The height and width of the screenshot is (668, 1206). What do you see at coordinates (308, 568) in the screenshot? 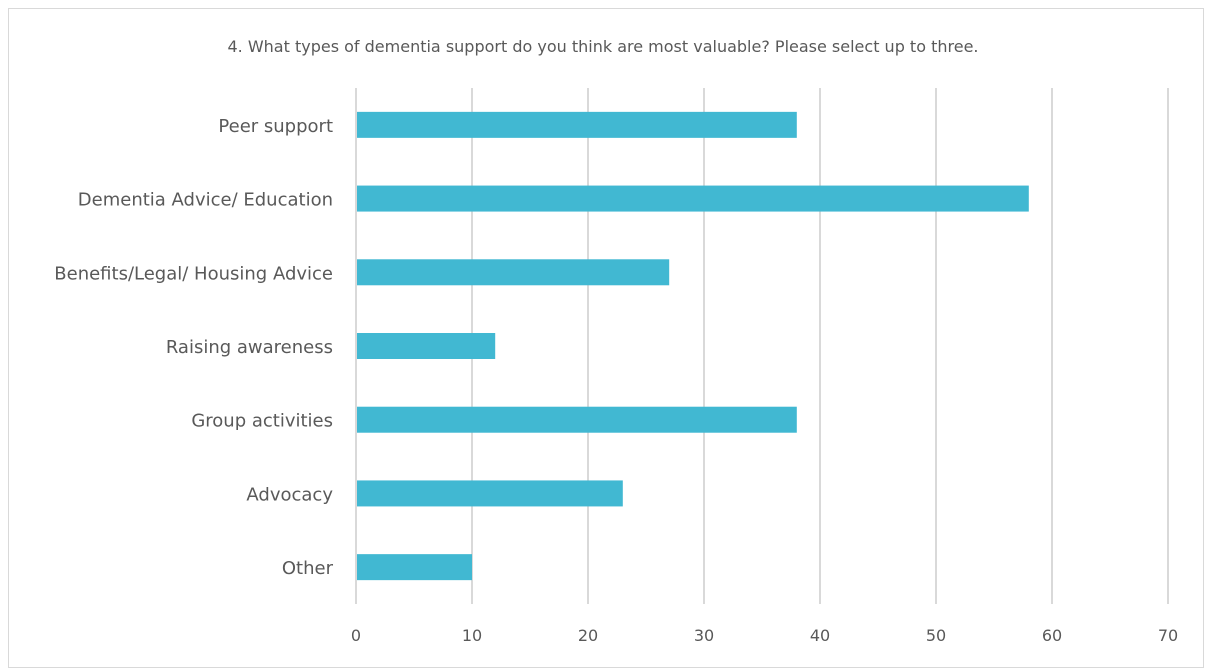
I see `category-label: Other` at bounding box center [308, 568].